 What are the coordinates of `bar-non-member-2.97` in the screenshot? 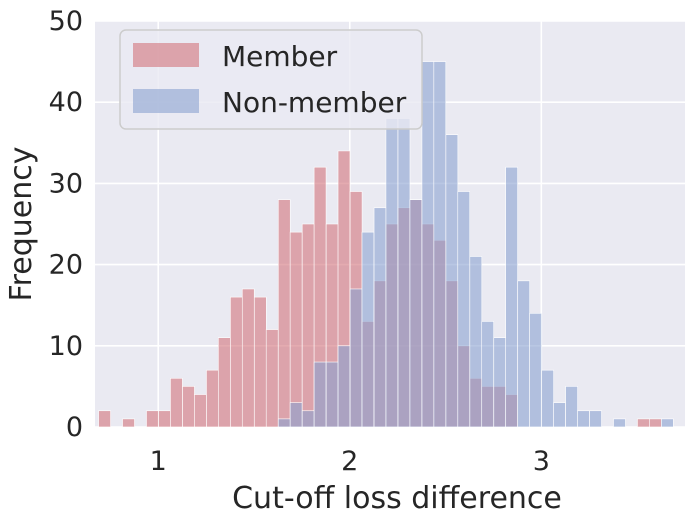 It's located at (535, 370).